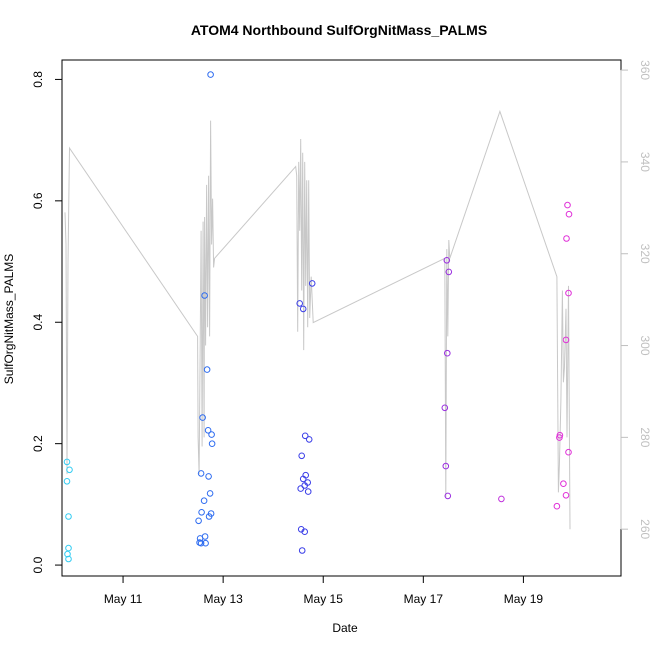  What do you see at coordinates (524, 599) in the screenshot?
I see `x-tick-label: May 19` at bounding box center [524, 599].